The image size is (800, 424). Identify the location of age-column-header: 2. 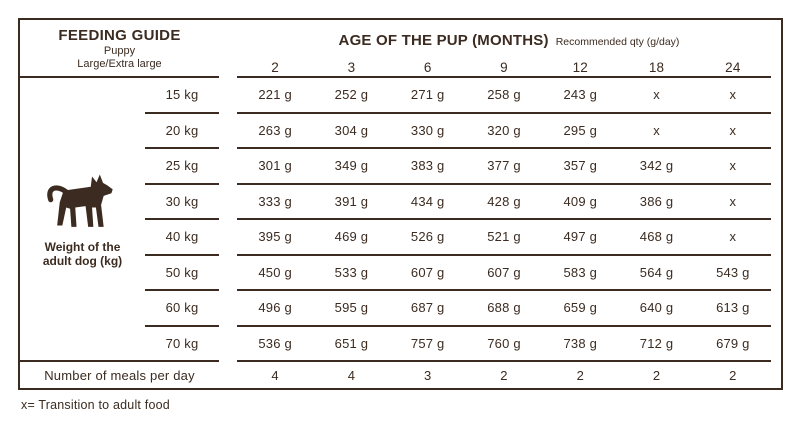
(275, 68).